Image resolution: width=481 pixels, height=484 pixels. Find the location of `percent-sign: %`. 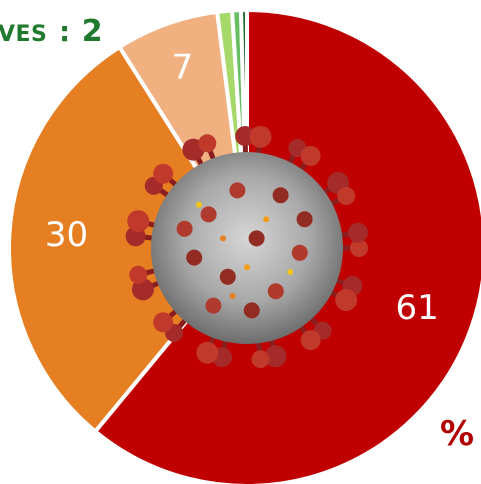

percent-sign: % is located at coordinates (457, 434).